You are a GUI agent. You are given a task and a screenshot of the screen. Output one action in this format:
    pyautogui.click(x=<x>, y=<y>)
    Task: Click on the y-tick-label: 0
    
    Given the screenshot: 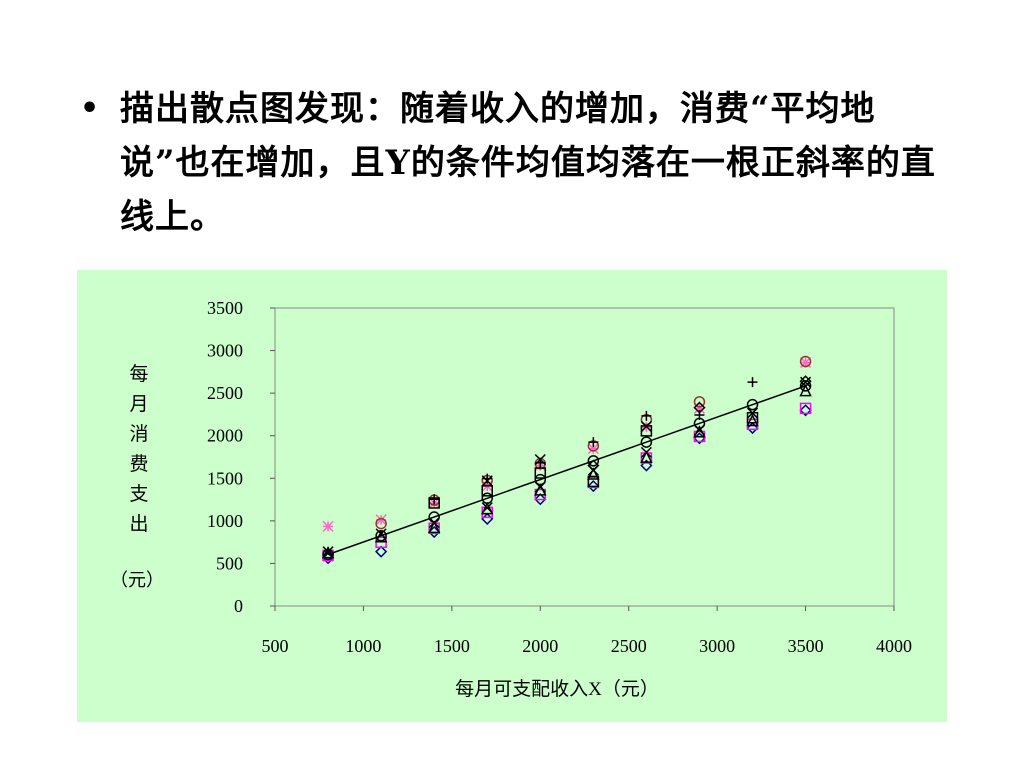 What is the action you would take?
    pyautogui.click(x=238, y=606)
    